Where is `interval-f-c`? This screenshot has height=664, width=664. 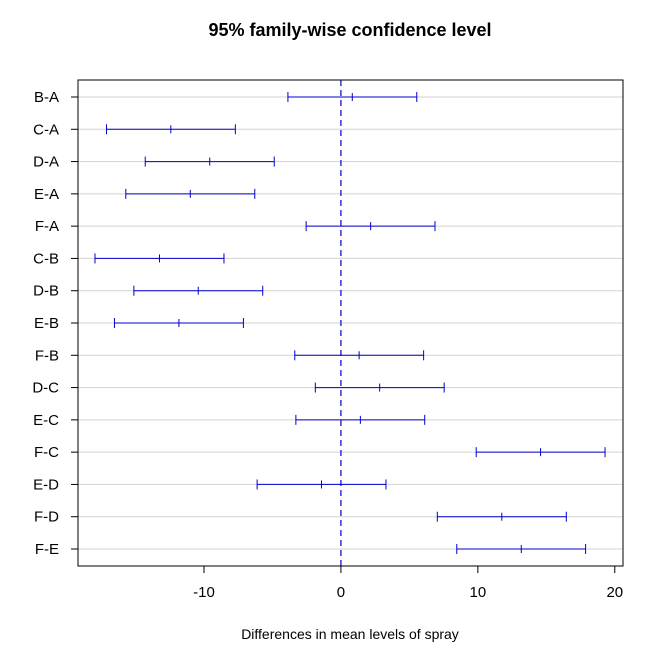 interval-f-c is located at coordinates (540, 452).